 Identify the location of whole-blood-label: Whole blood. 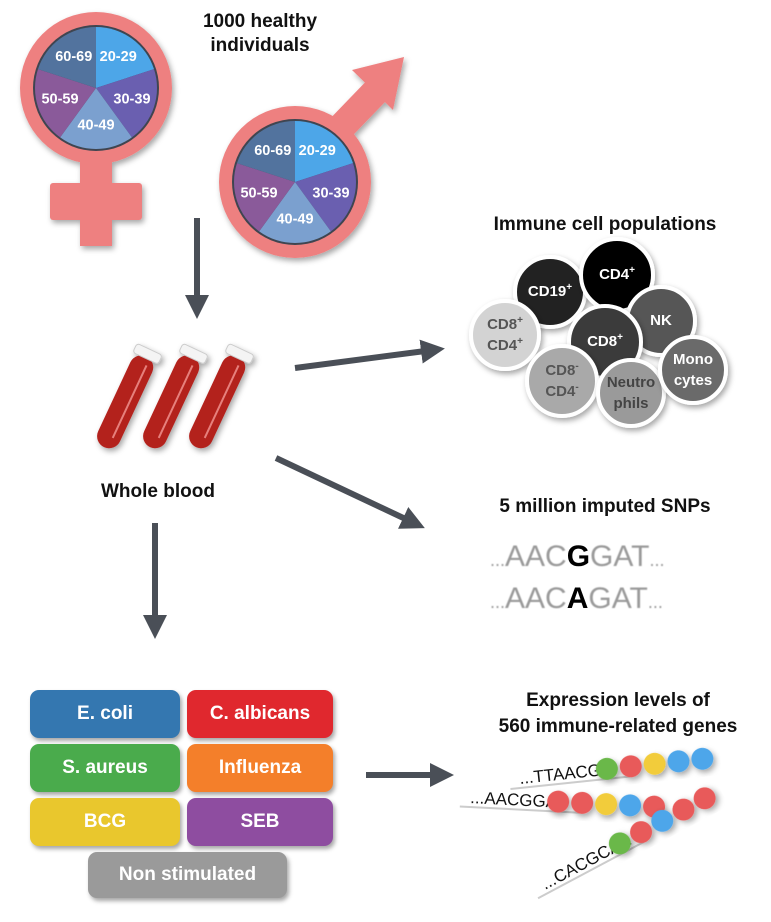
(158, 491).